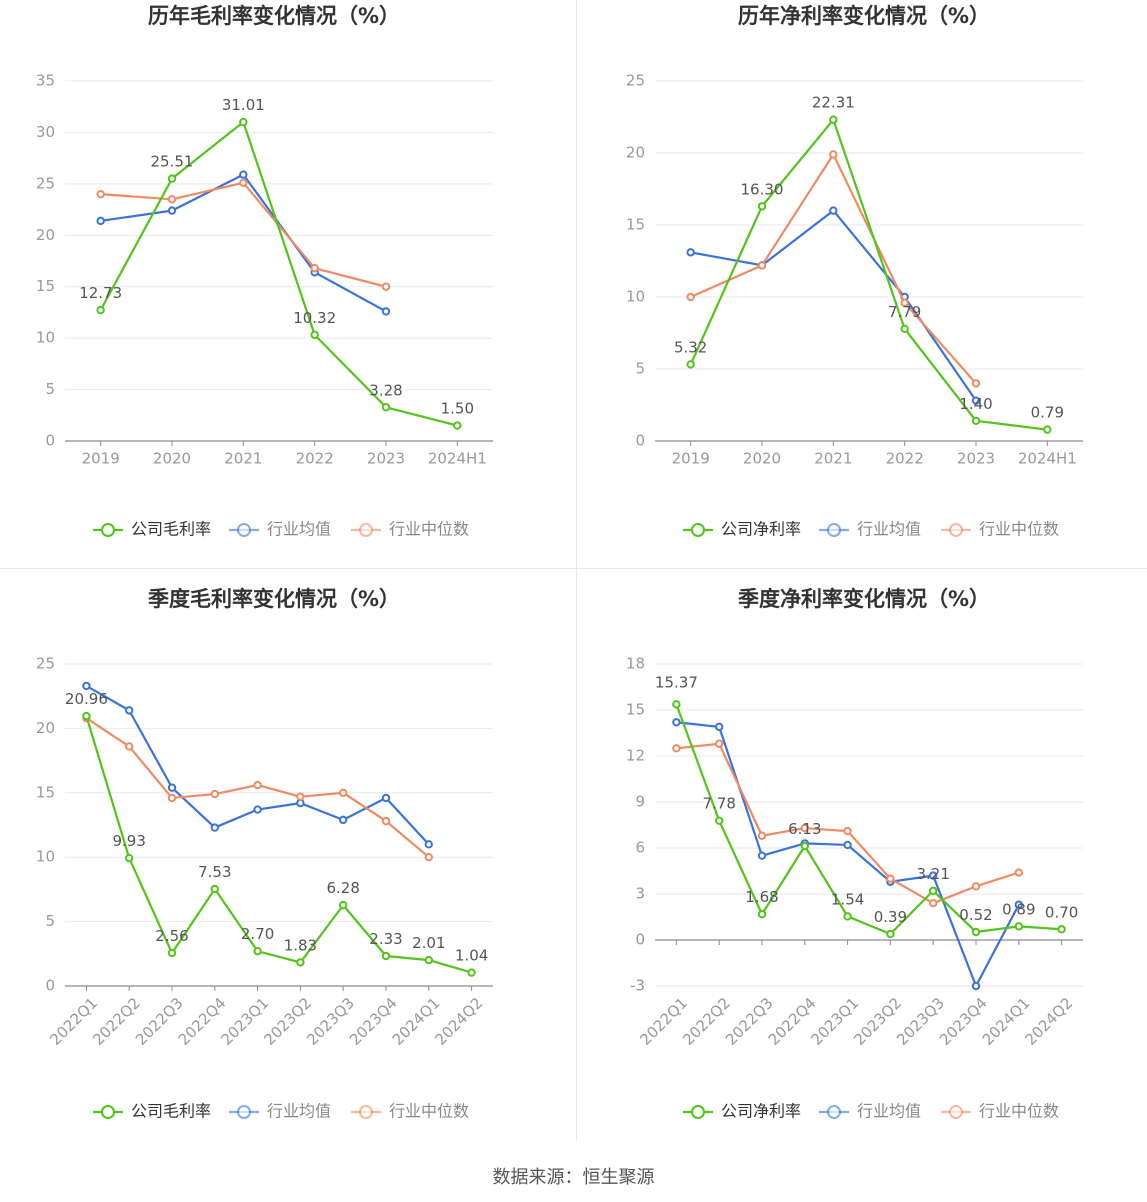 This screenshot has width=1147, height=1202. I want to click on y-tick-label: -3, so click(637, 986).